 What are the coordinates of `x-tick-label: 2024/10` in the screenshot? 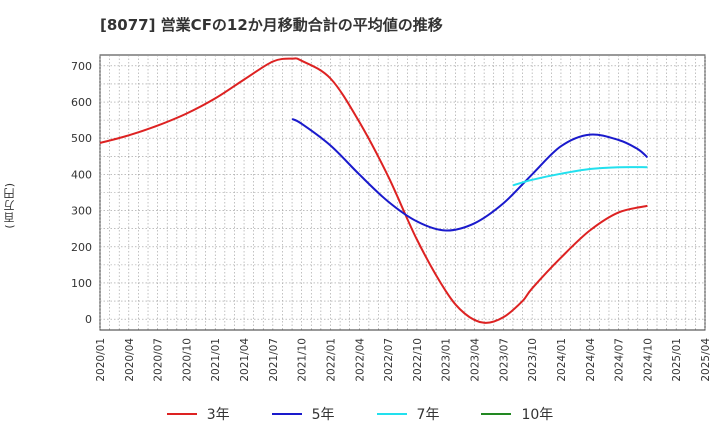 It's located at (648, 360).